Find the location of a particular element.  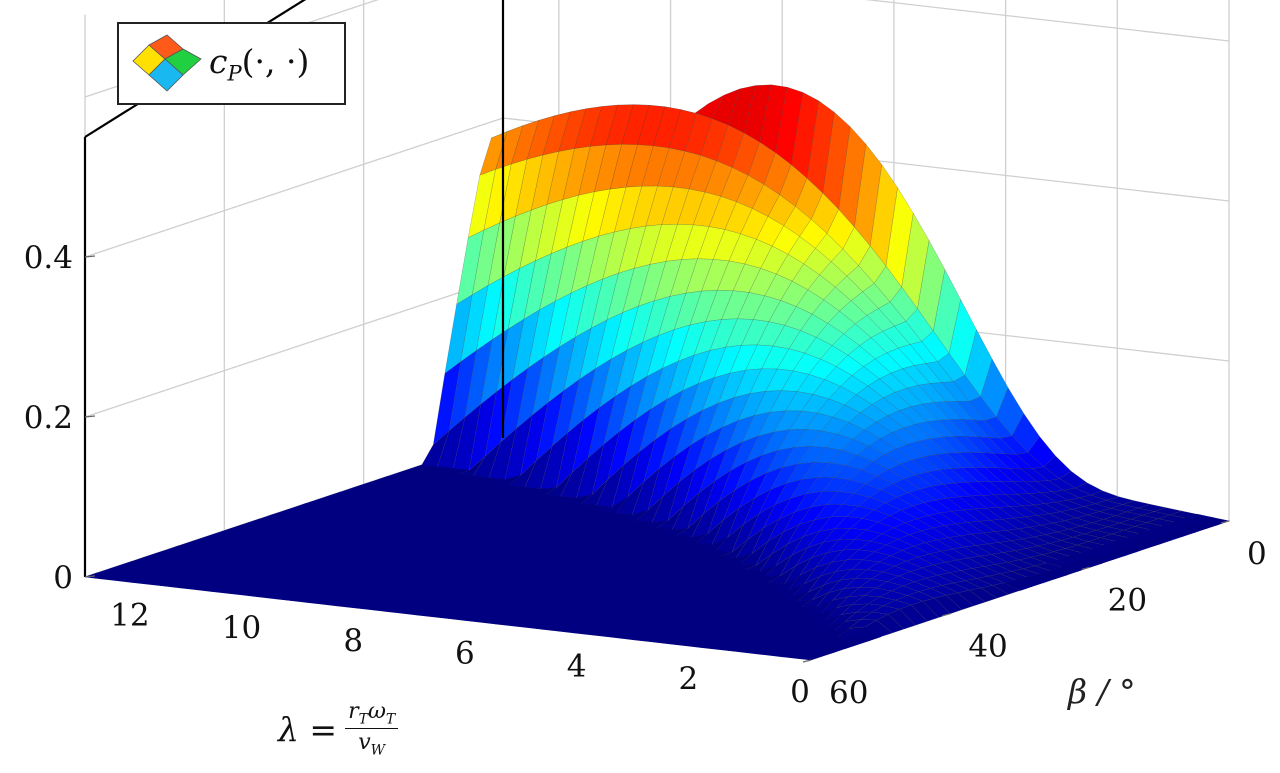

x-tick-label: 0 is located at coordinates (800, 692).